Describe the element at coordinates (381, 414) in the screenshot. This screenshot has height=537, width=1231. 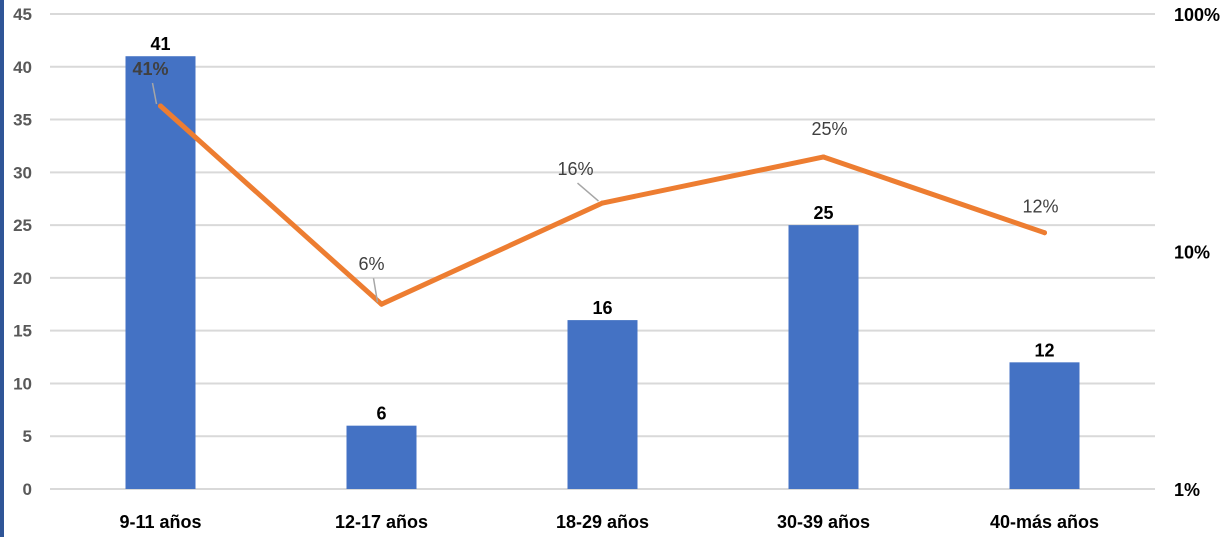
I see `bar-data-label: 6` at that location.